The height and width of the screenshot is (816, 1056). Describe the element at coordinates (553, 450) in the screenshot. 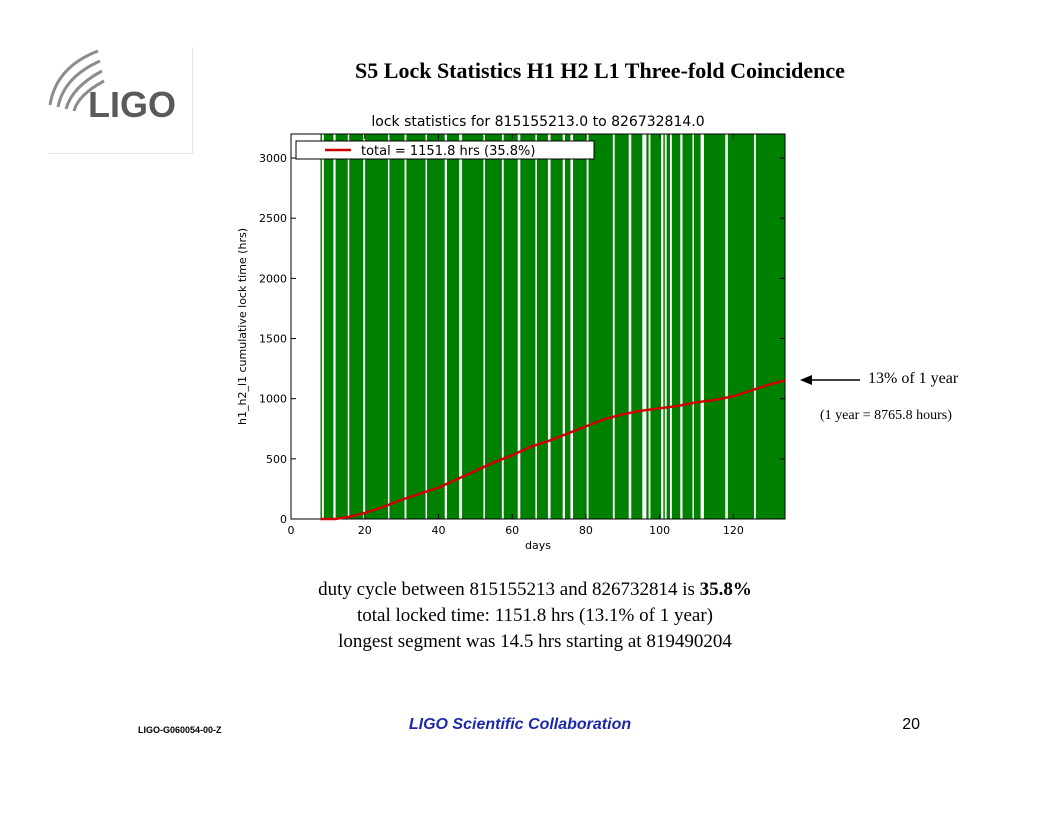

I see `cumulative-lock-line` at that location.